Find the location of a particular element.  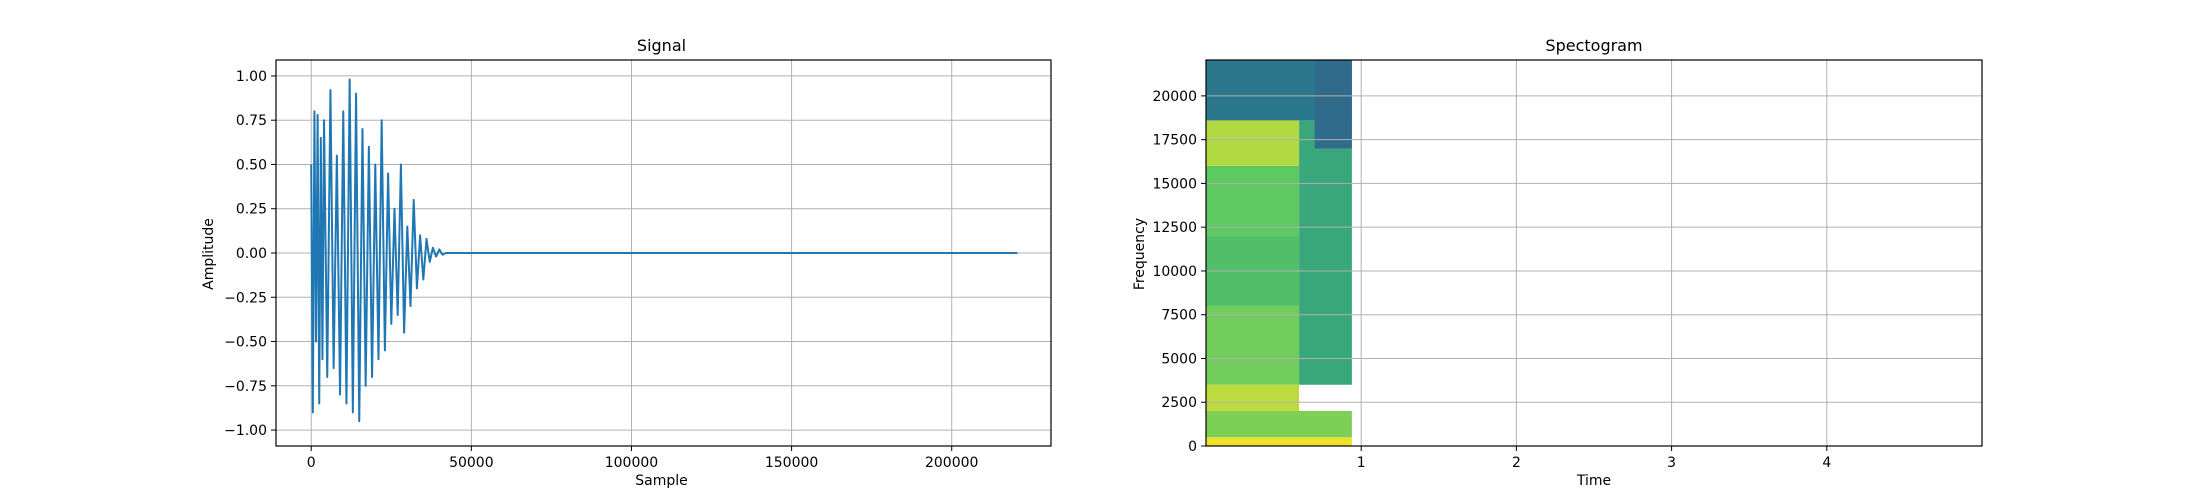

spectrogram-y-tick-label: 17500 is located at coordinates (1174, 141).